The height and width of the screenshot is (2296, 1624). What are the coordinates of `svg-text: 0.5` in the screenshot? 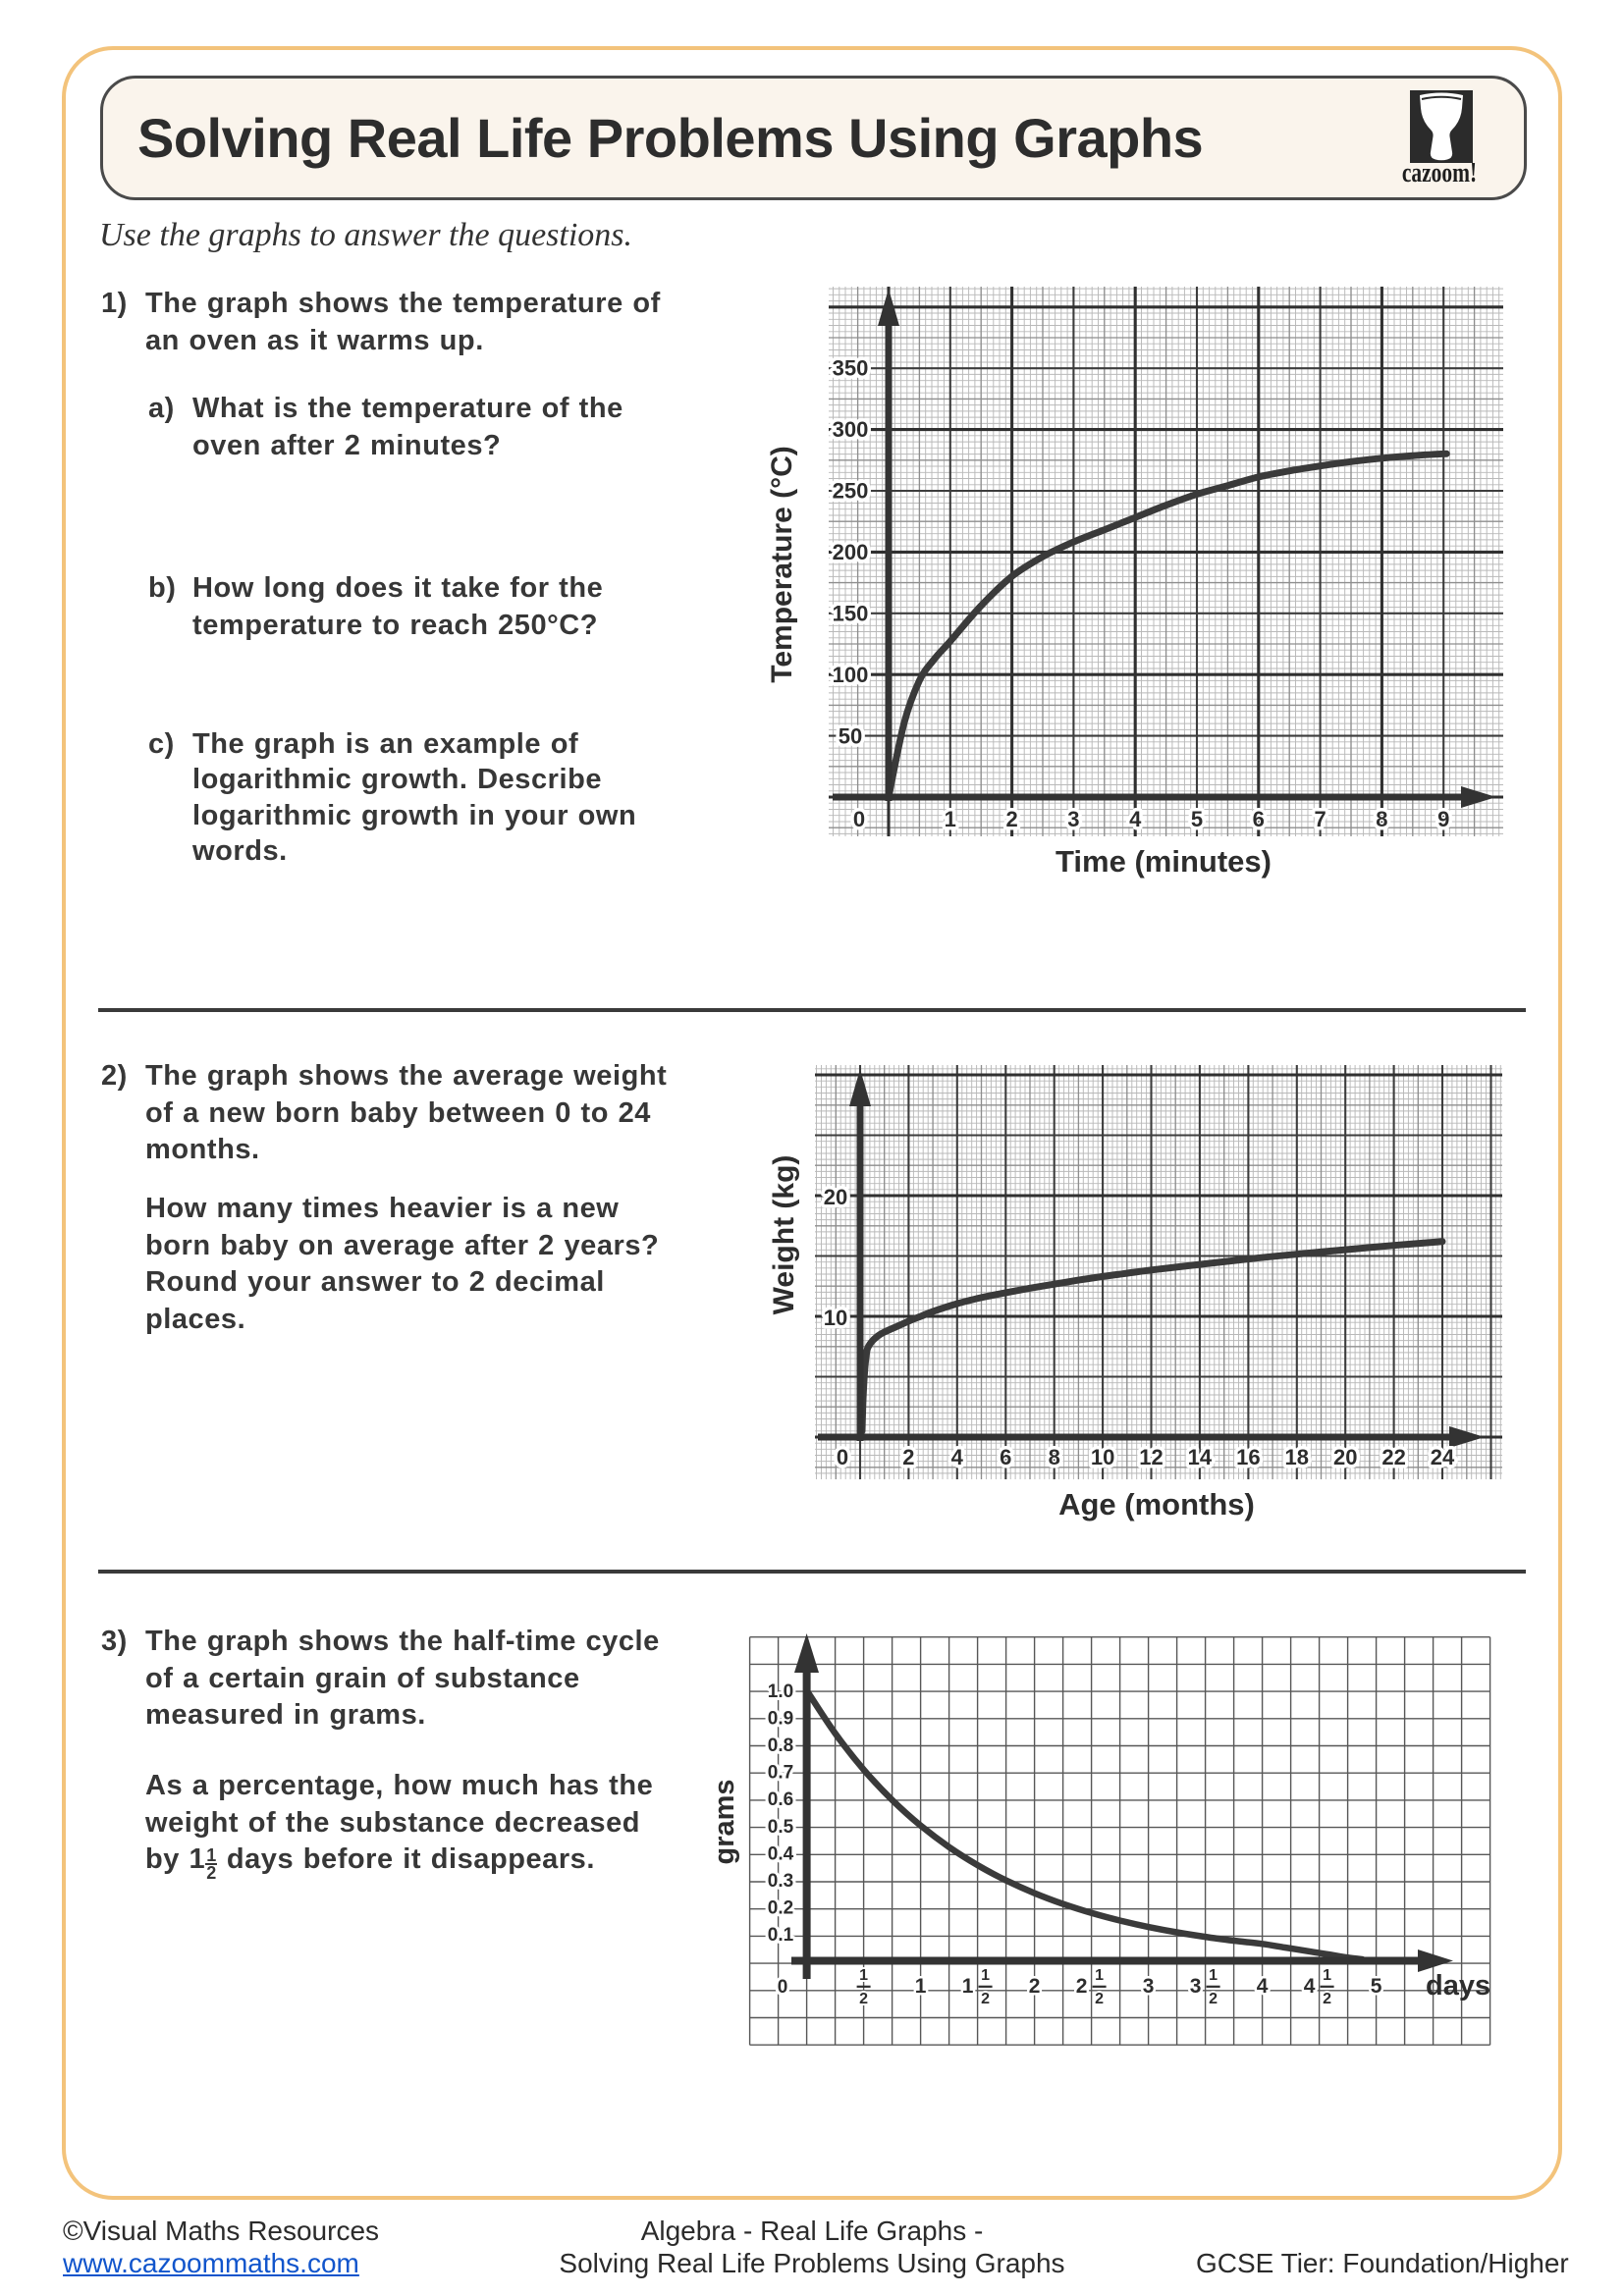 It's located at (781, 1828).